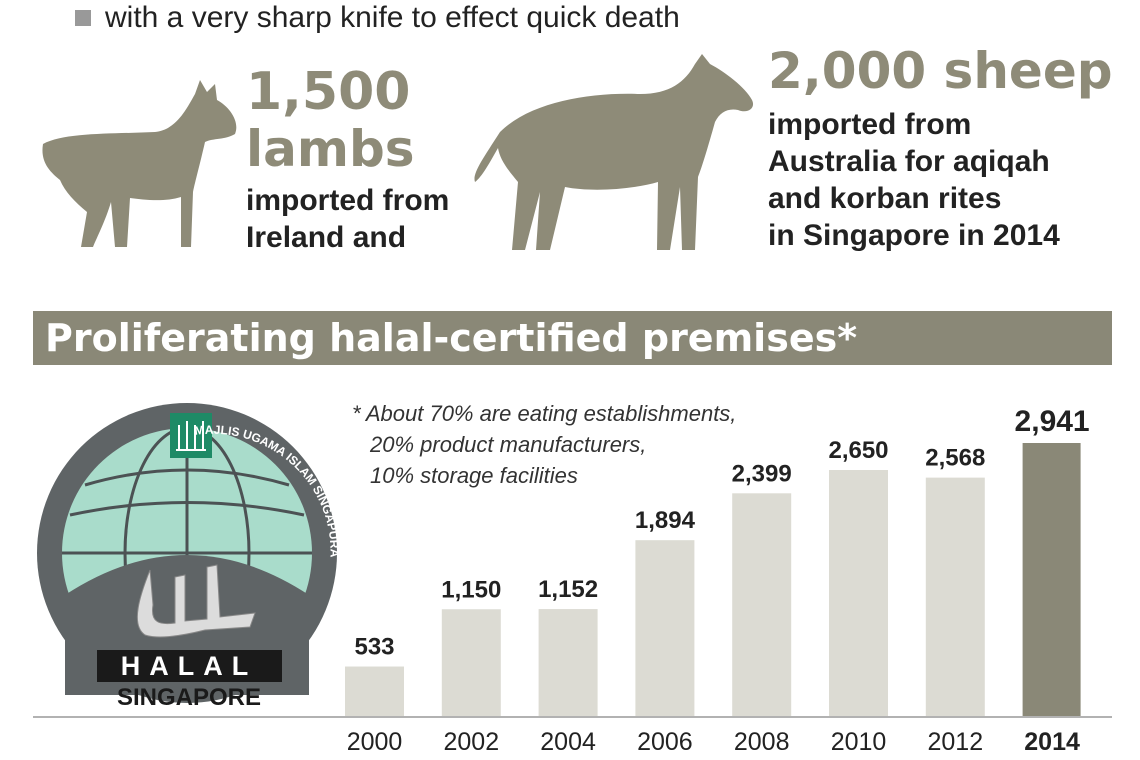 The image size is (1140, 760). What do you see at coordinates (614, 152) in the screenshot?
I see `sheep-icon` at bounding box center [614, 152].